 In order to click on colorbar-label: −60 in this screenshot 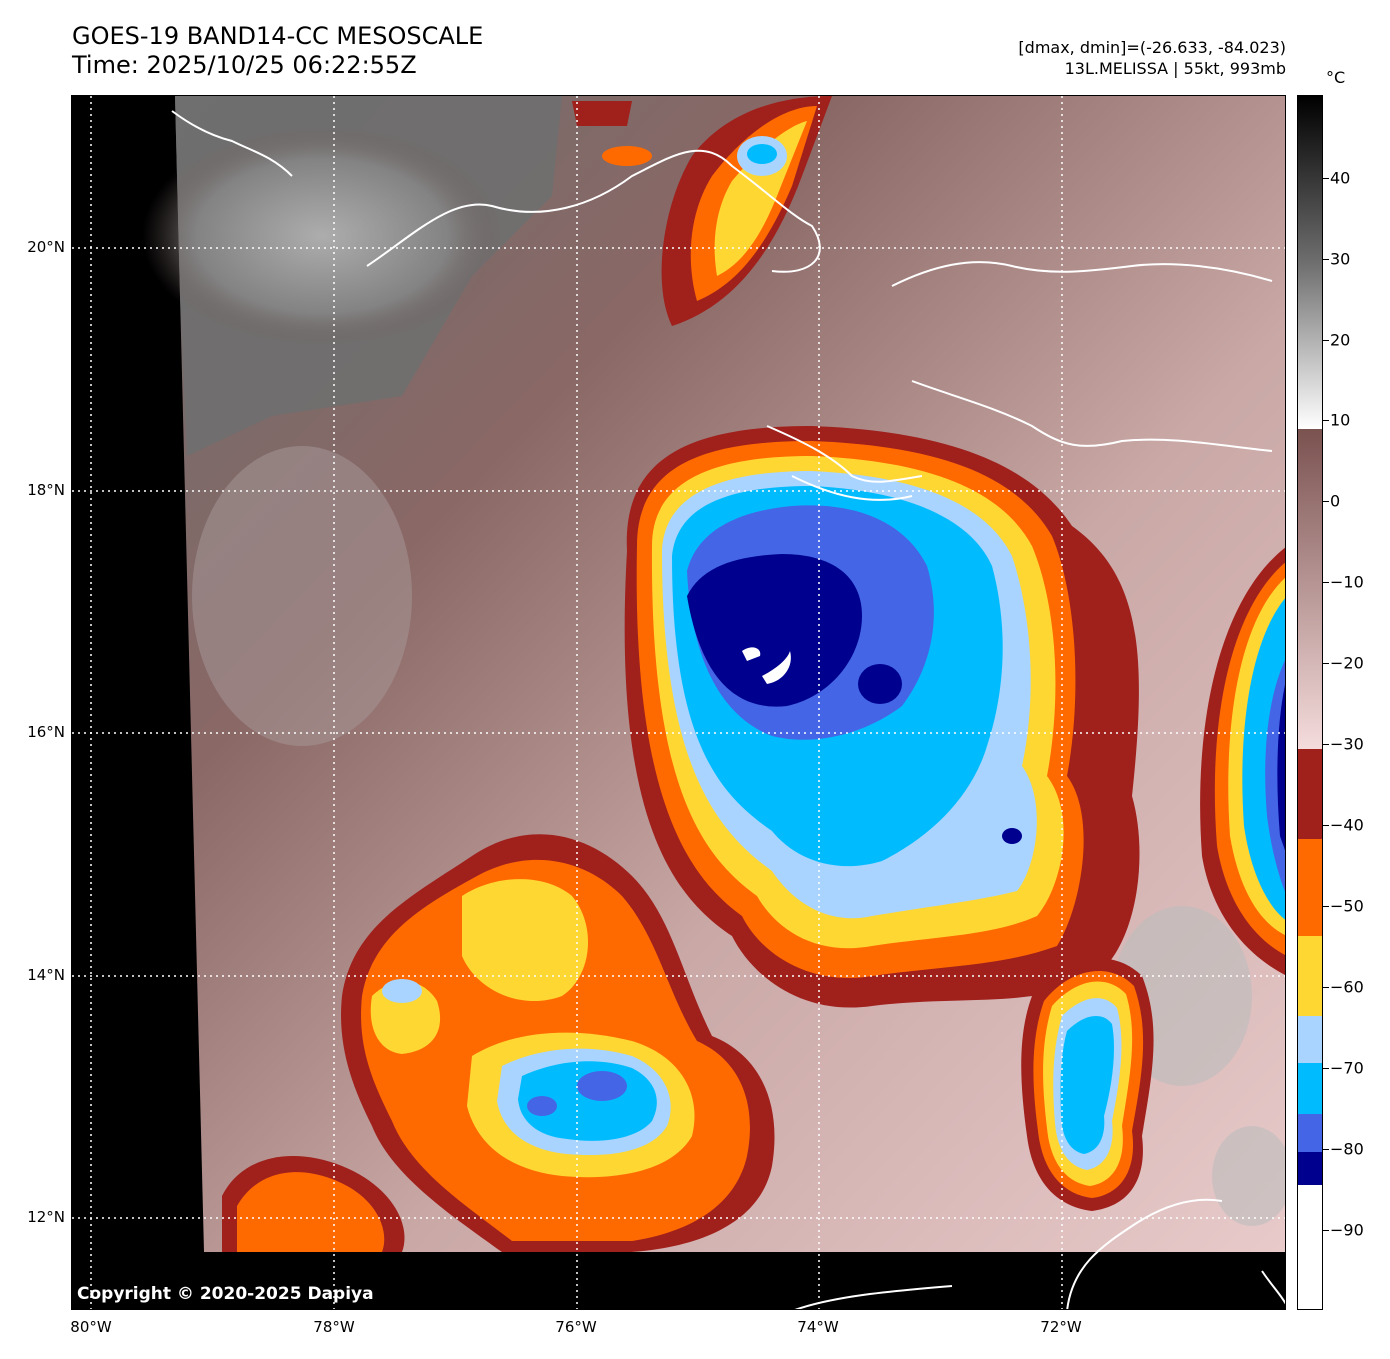, I will do `click(1347, 987)`.